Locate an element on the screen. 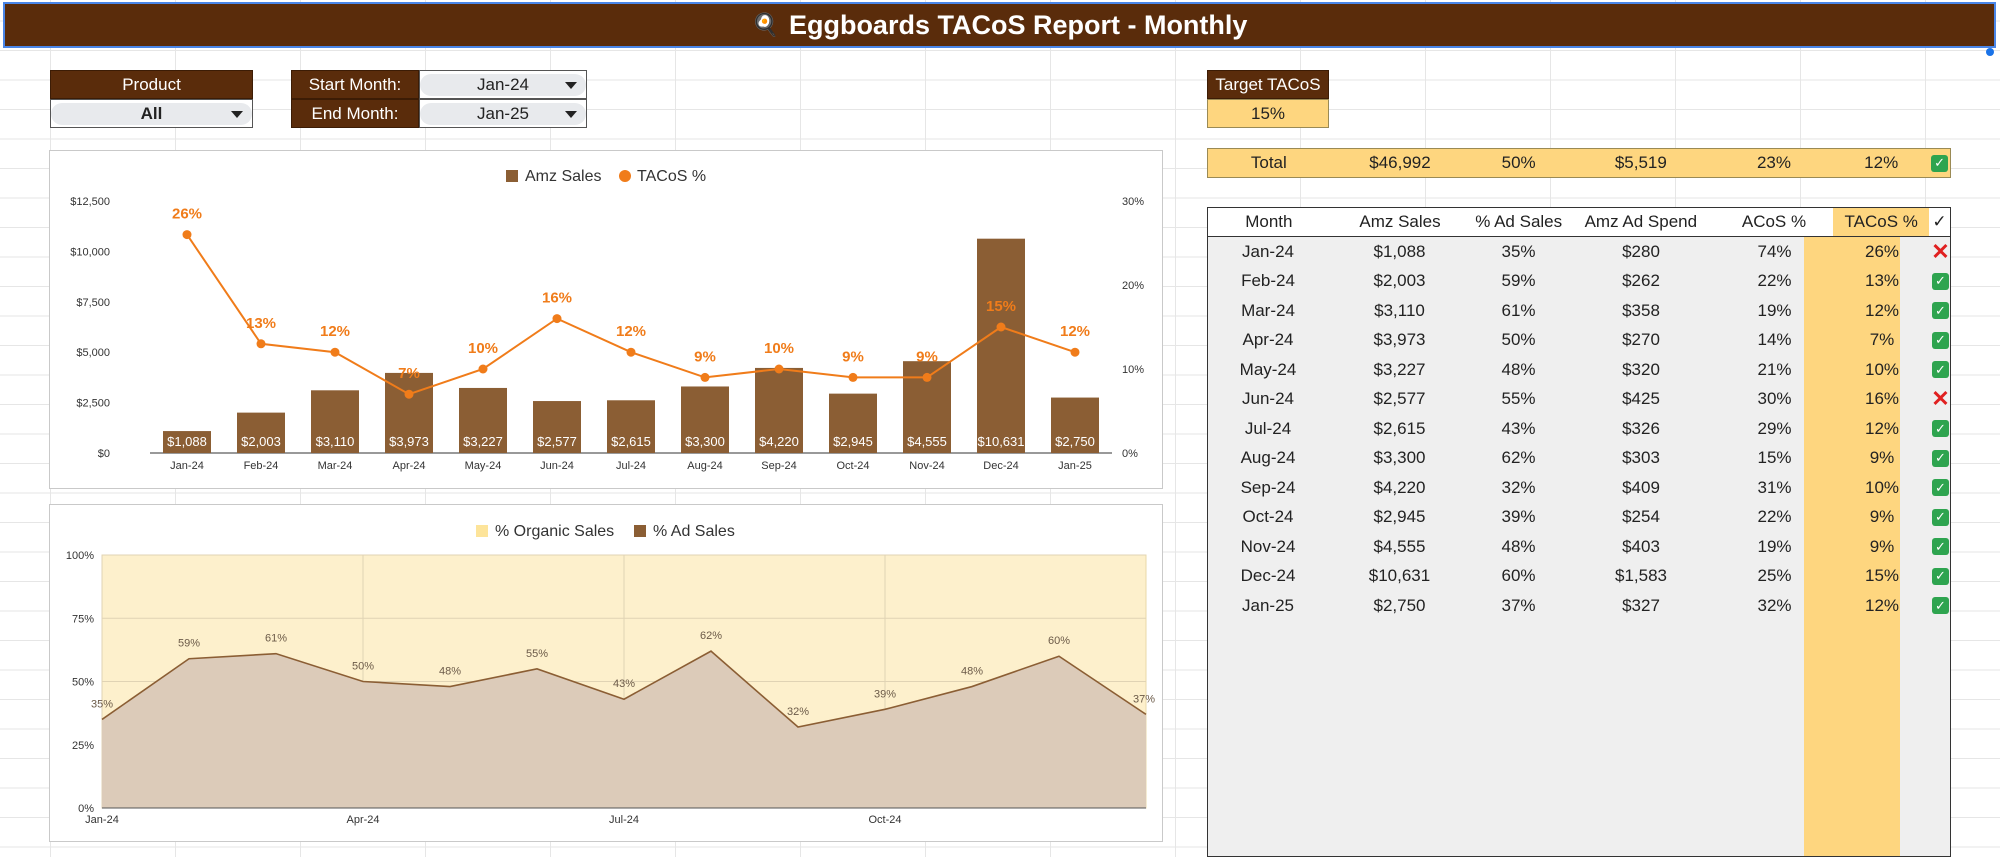 The width and height of the screenshot is (2000, 857). pct-ad-sales-cell: 32% is located at coordinates (1518, 487).